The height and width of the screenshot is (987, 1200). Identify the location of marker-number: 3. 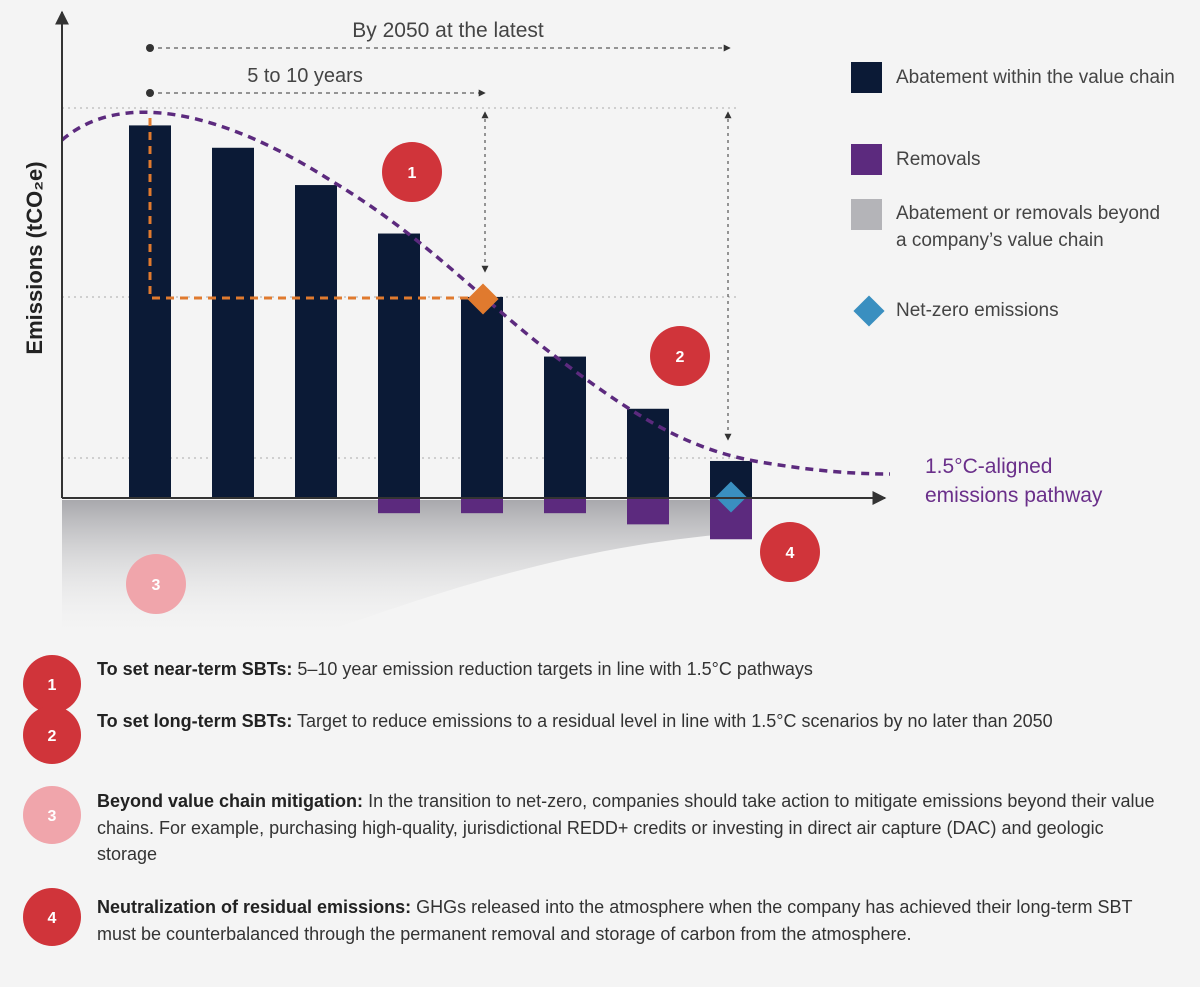
(156, 585).